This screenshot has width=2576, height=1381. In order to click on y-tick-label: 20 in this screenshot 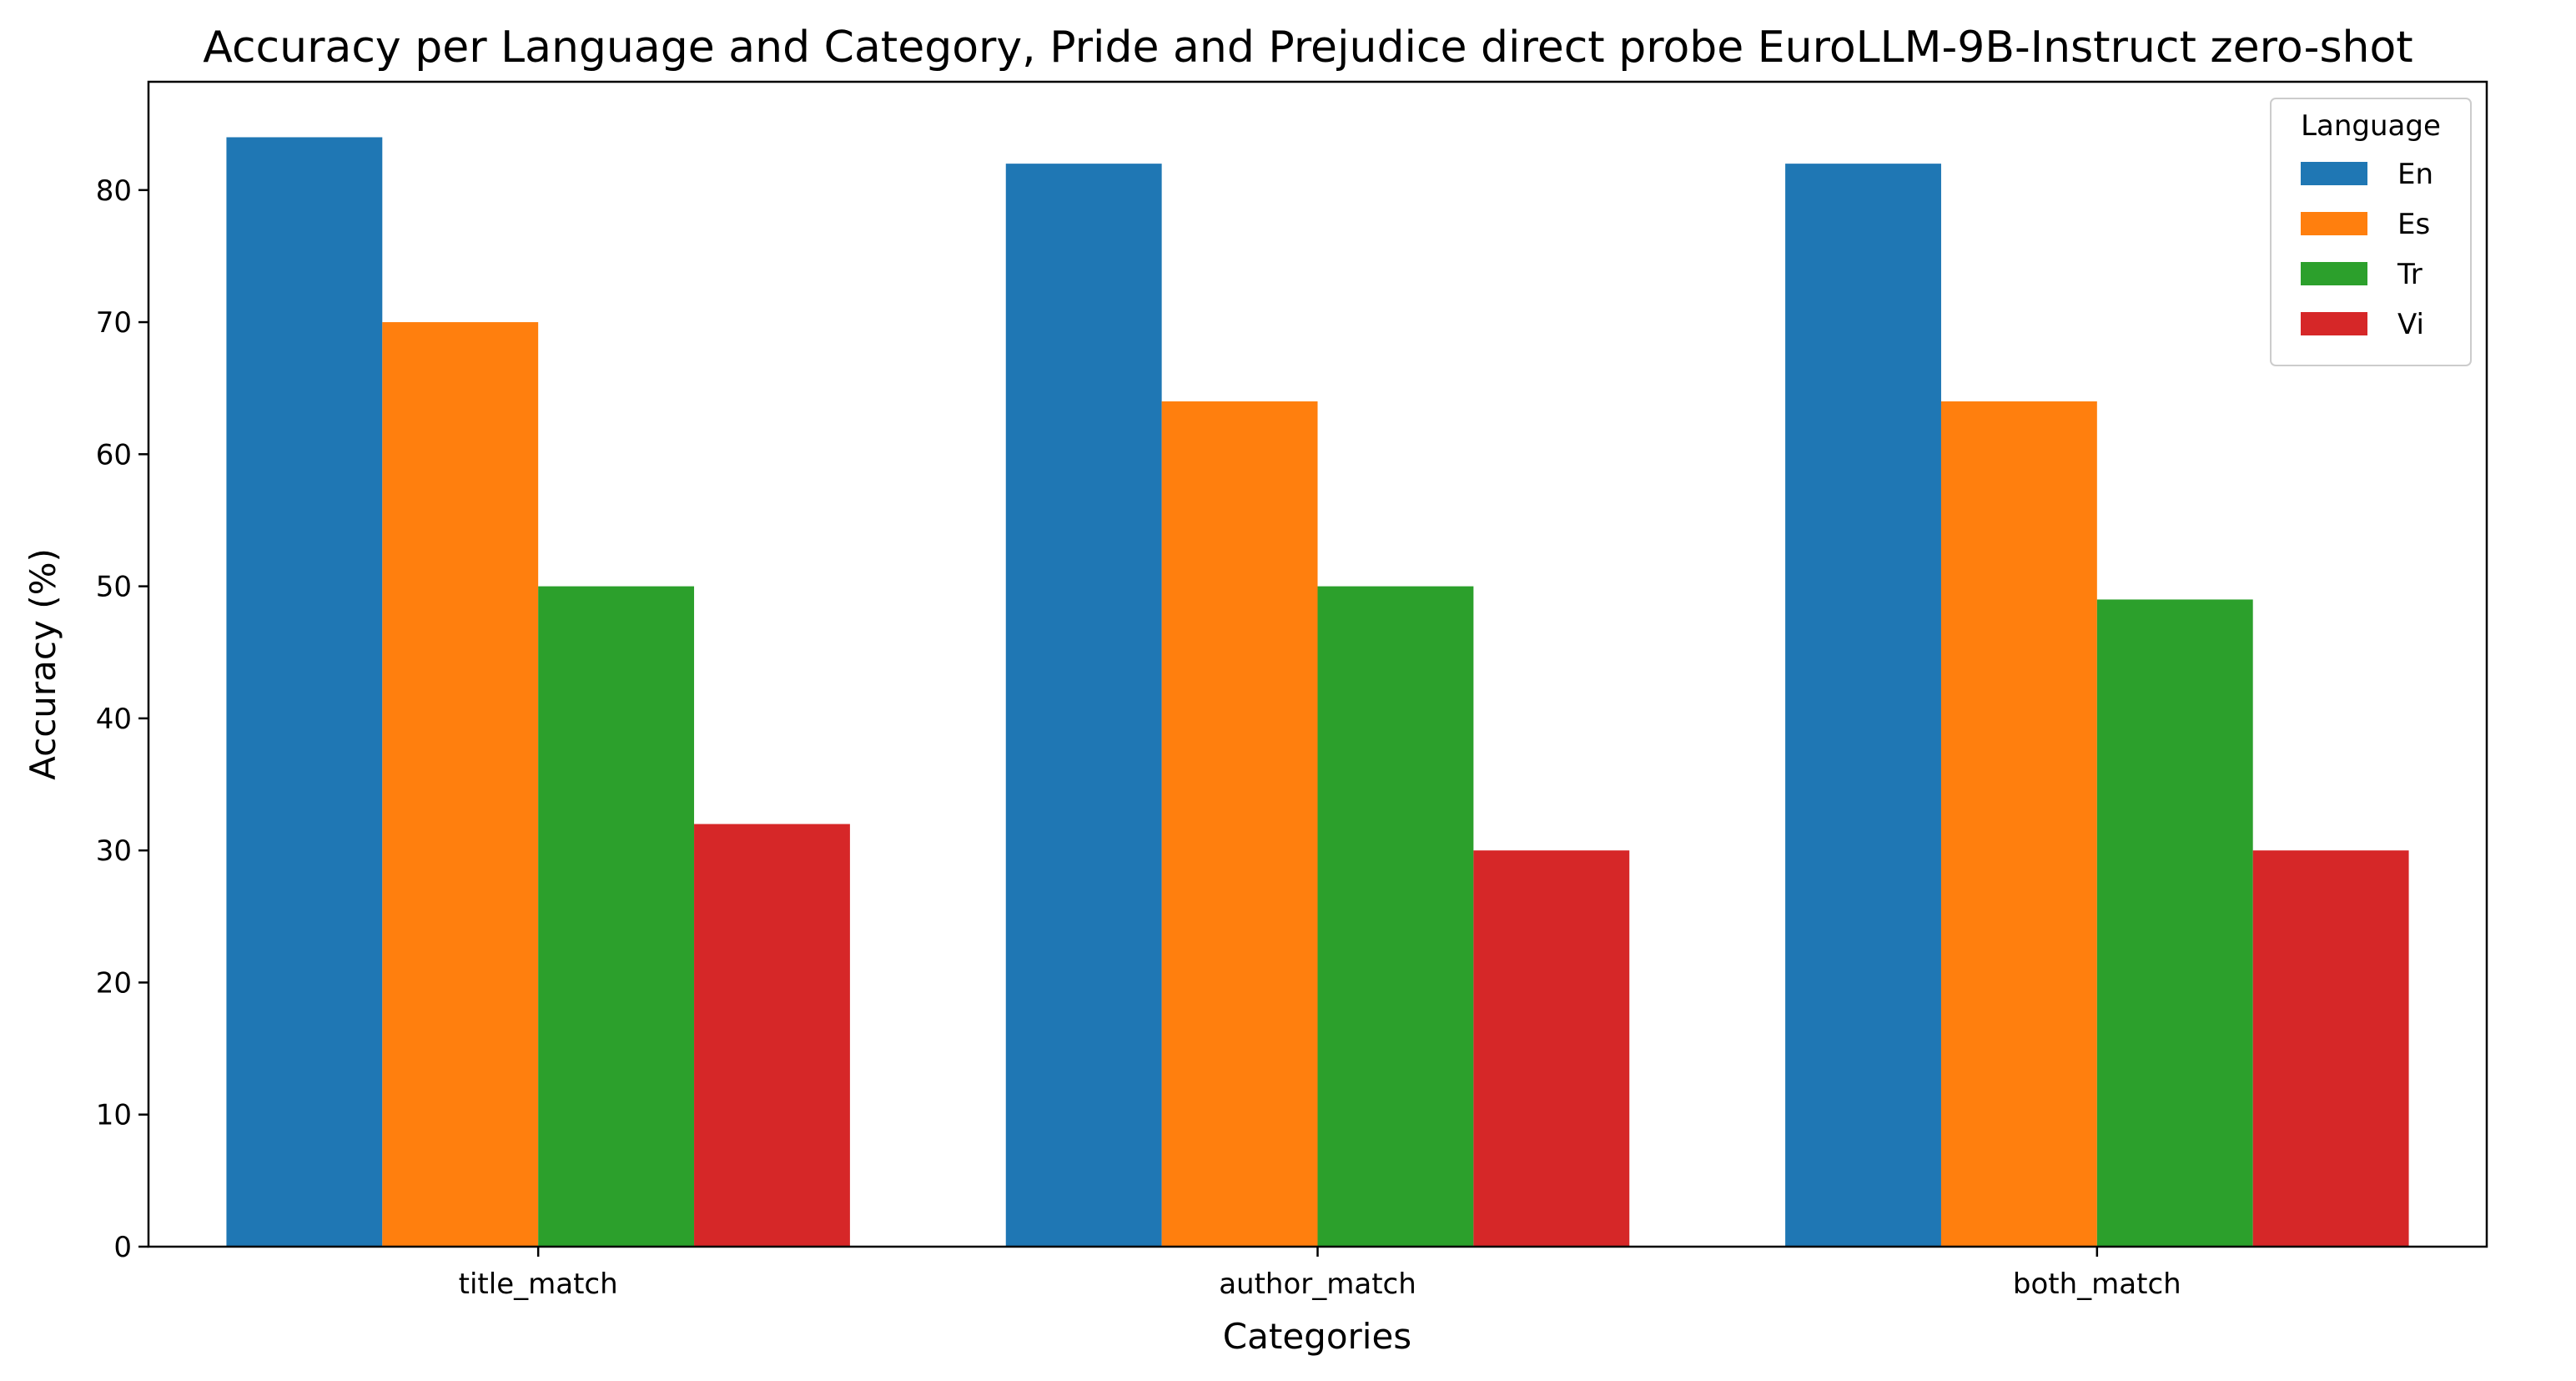, I will do `click(114, 983)`.